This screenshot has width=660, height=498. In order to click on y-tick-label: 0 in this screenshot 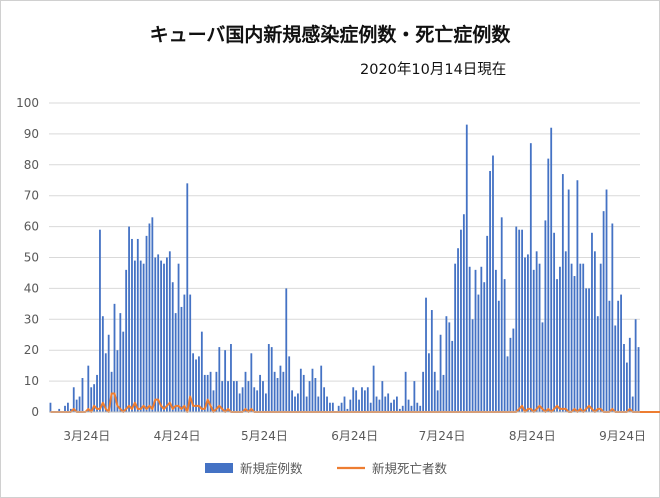, I will do `click(35, 412)`.